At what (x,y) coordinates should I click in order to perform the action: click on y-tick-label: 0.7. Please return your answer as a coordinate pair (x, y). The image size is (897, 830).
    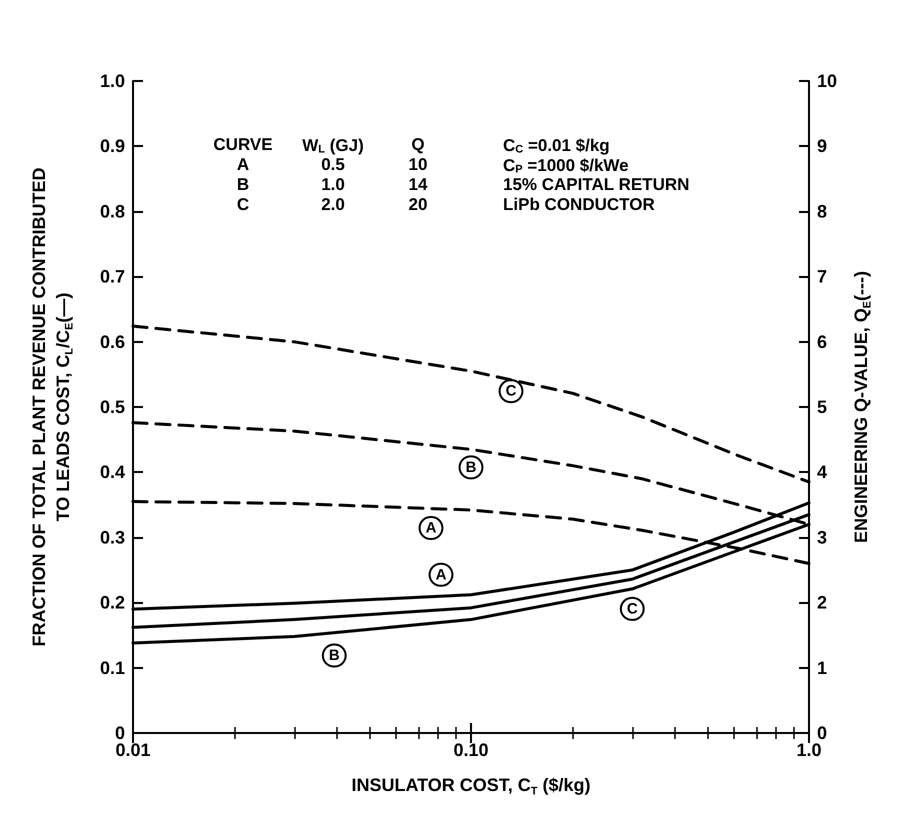
    Looking at the image, I should click on (112, 276).